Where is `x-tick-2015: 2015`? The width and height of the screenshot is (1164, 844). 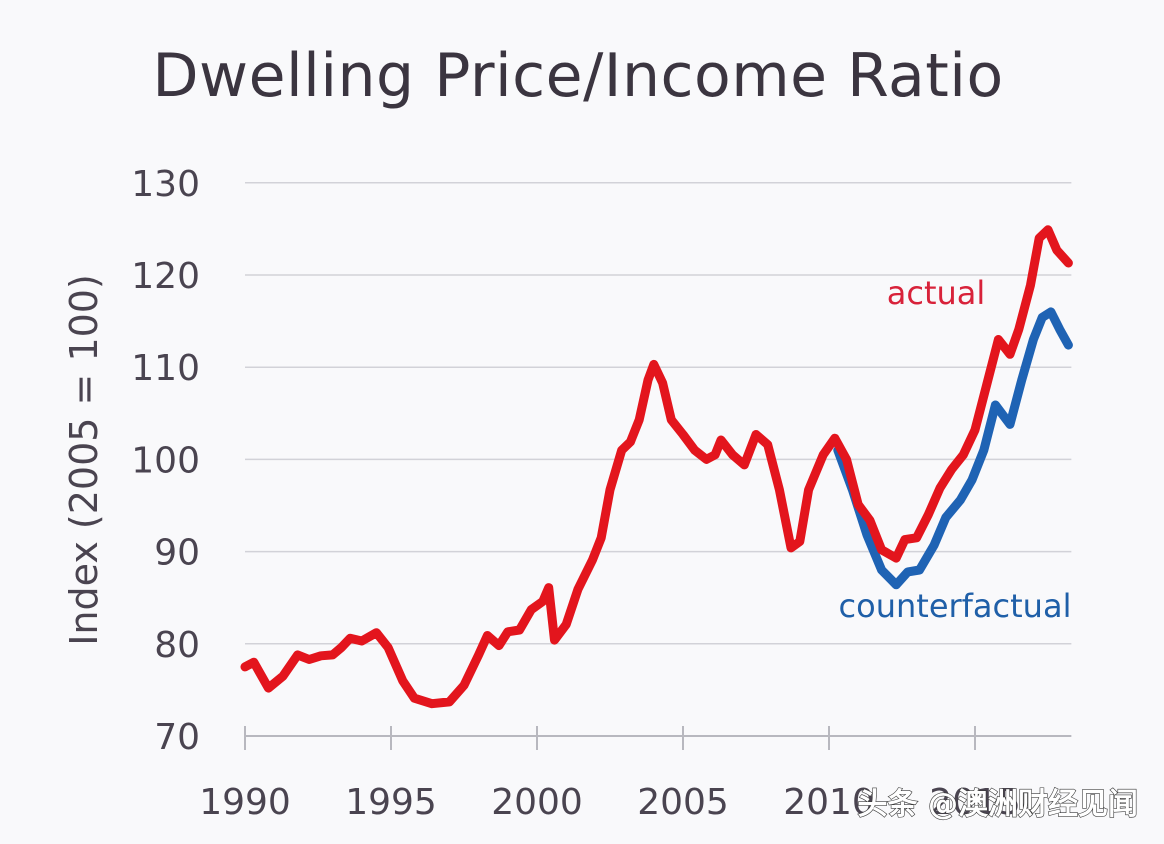
x-tick-2015: 2015 is located at coordinates (975, 802).